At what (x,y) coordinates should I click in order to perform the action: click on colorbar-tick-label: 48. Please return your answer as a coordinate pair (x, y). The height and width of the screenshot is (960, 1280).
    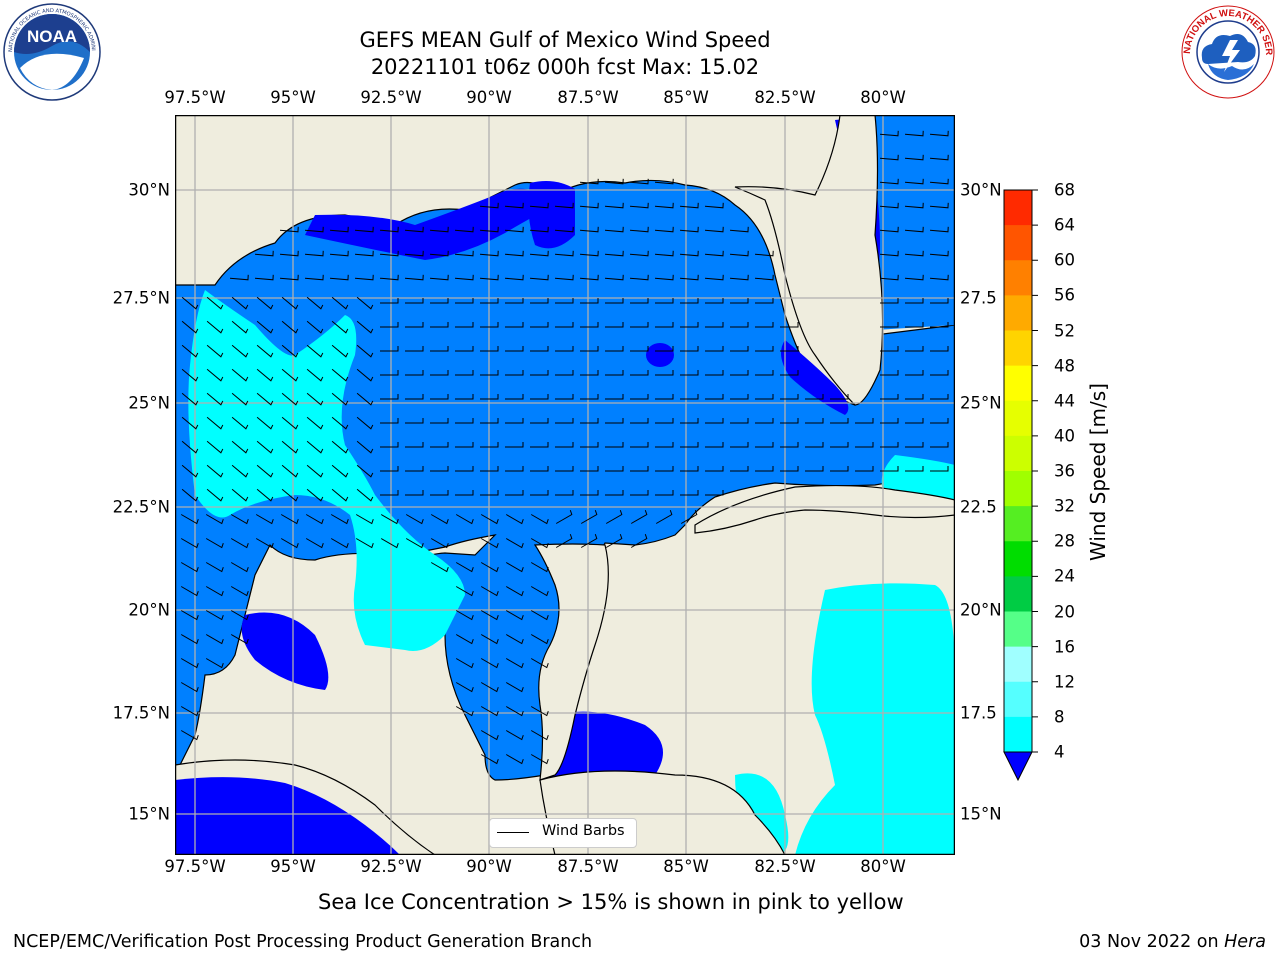
    Looking at the image, I should click on (1064, 366).